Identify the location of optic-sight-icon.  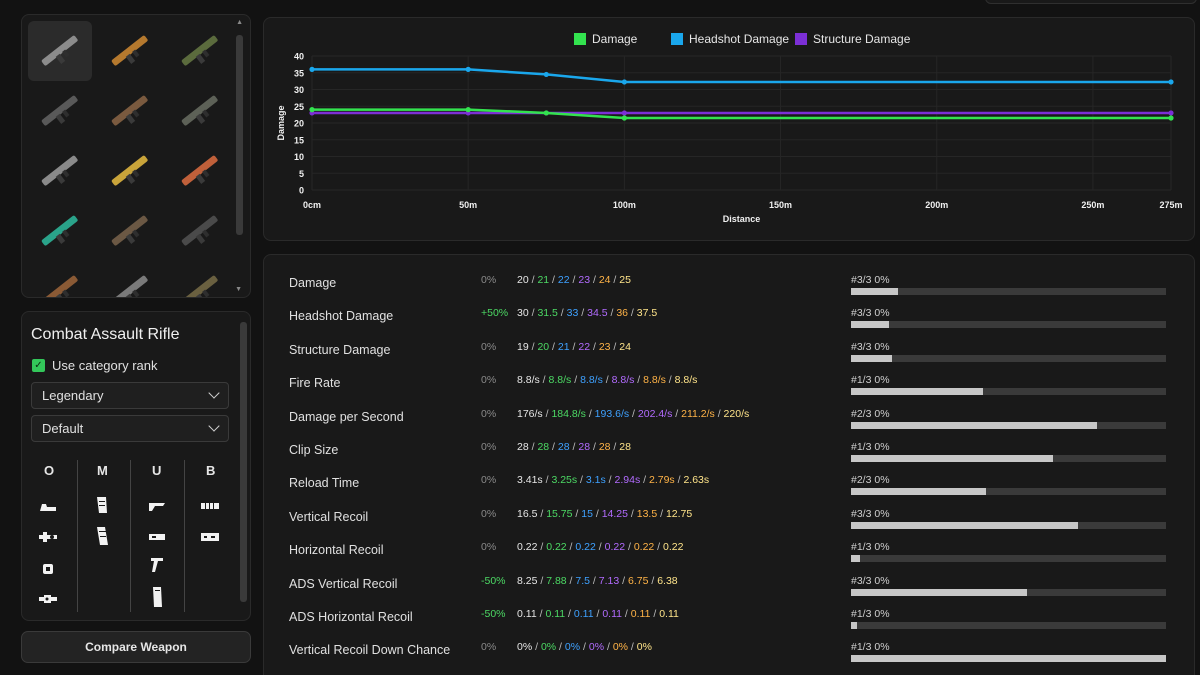
(48, 506).